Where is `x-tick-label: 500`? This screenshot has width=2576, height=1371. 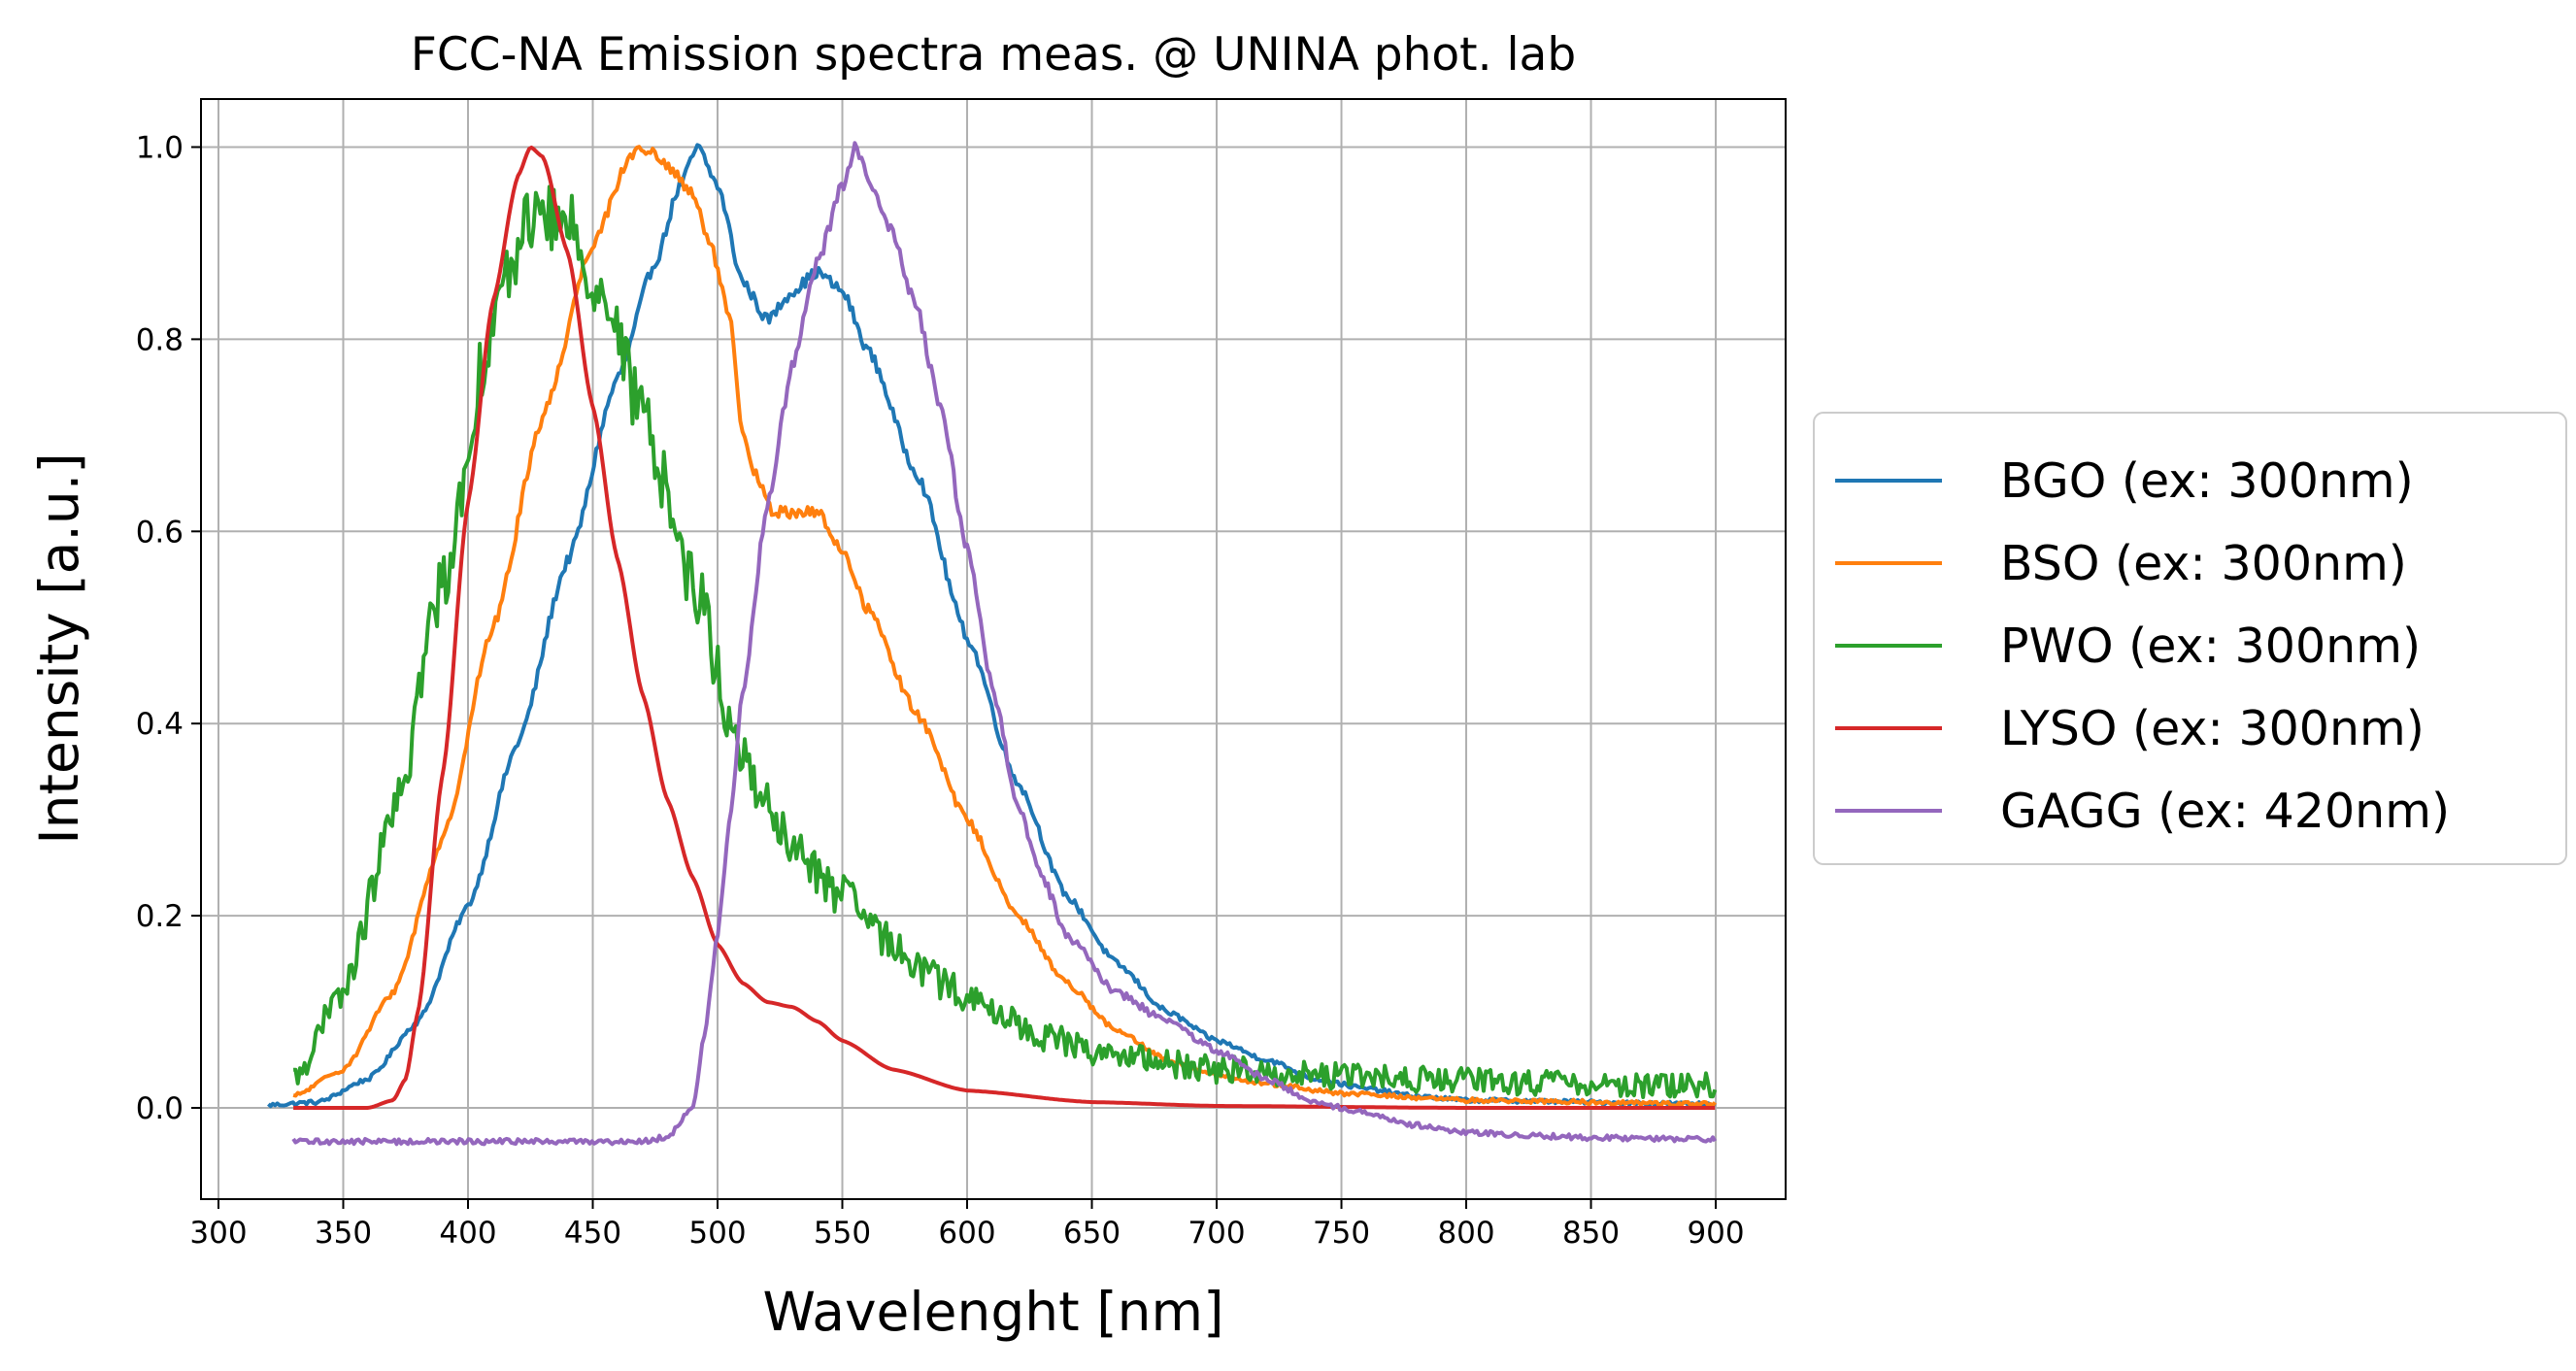
x-tick-label: 500 is located at coordinates (717, 1233).